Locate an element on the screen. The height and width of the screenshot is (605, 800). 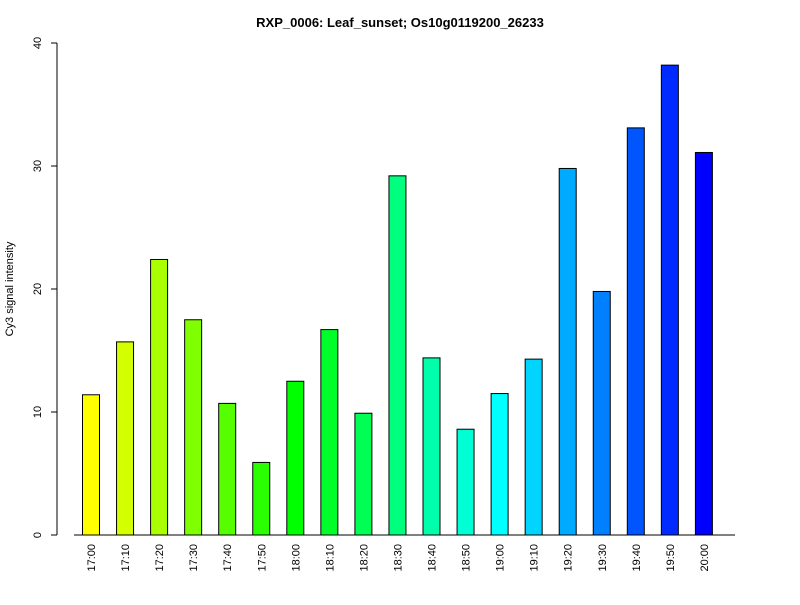
x-tick-label: 18:20 is located at coordinates (364, 558).